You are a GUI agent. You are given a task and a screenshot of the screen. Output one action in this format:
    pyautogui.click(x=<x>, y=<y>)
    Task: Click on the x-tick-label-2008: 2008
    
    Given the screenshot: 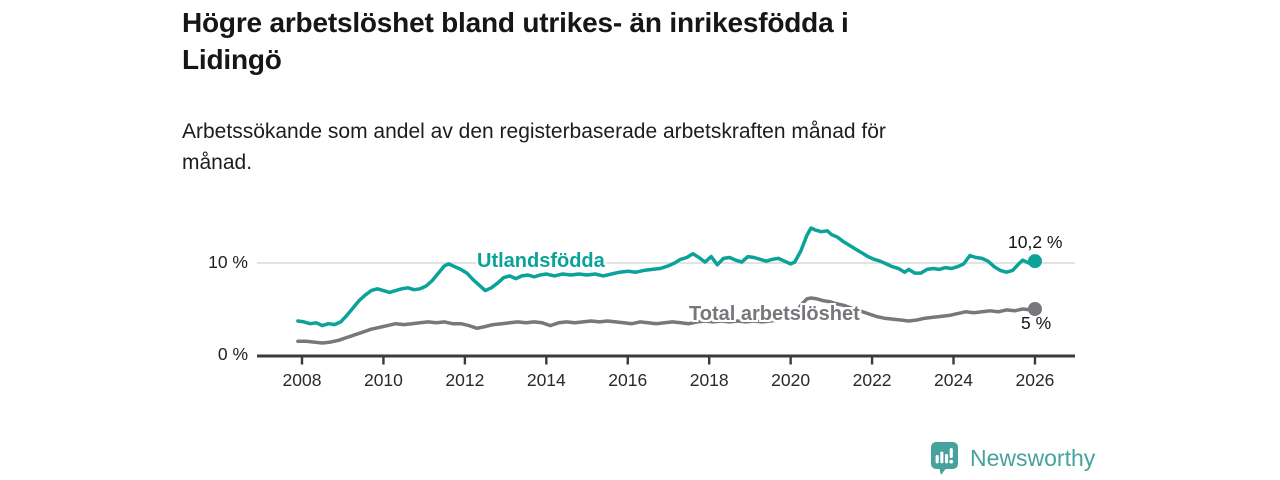 What is the action you would take?
    pyautogui.click(x=302, y=380)
    